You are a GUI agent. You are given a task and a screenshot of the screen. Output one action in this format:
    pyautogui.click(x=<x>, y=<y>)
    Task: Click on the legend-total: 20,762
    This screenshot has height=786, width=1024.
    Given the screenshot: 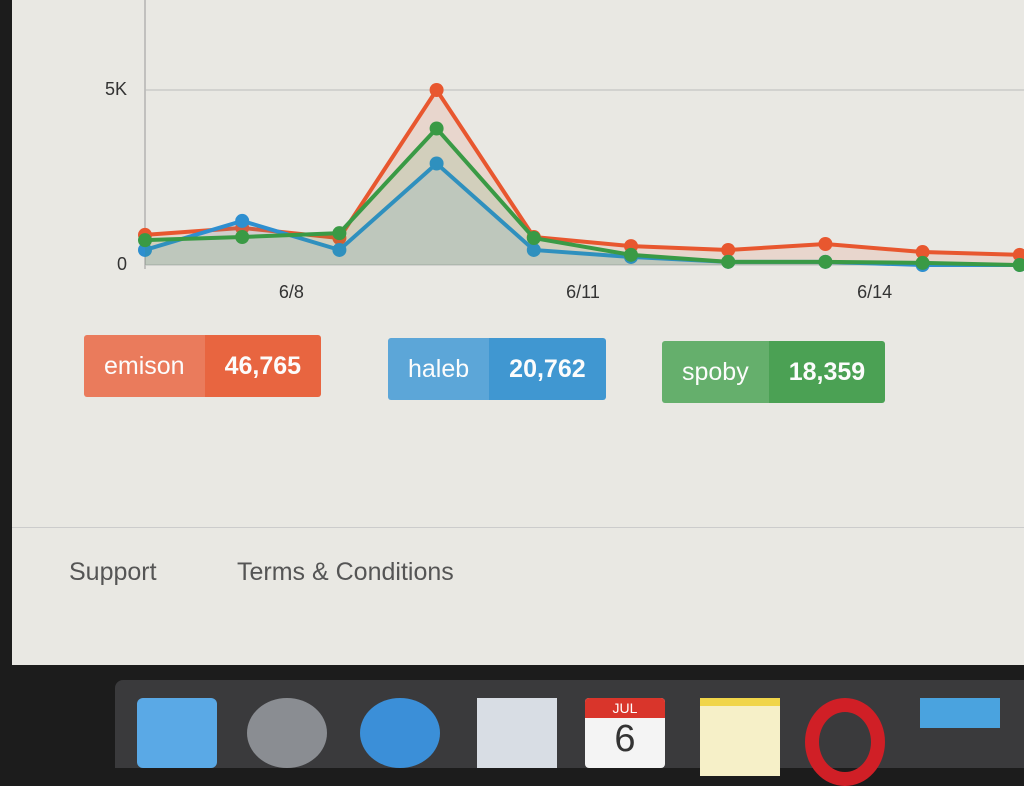 What is the action you would take?
    pyautogui.click(x=547, y=368)
    